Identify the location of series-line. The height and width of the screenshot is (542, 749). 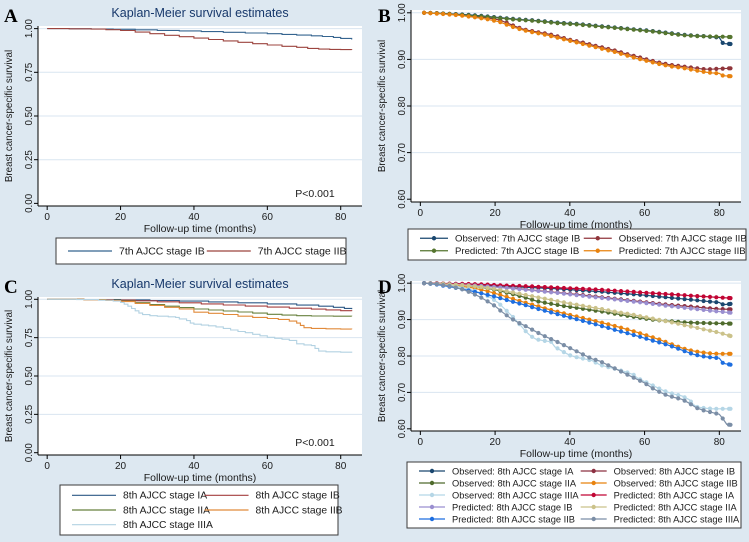
(577, 294).